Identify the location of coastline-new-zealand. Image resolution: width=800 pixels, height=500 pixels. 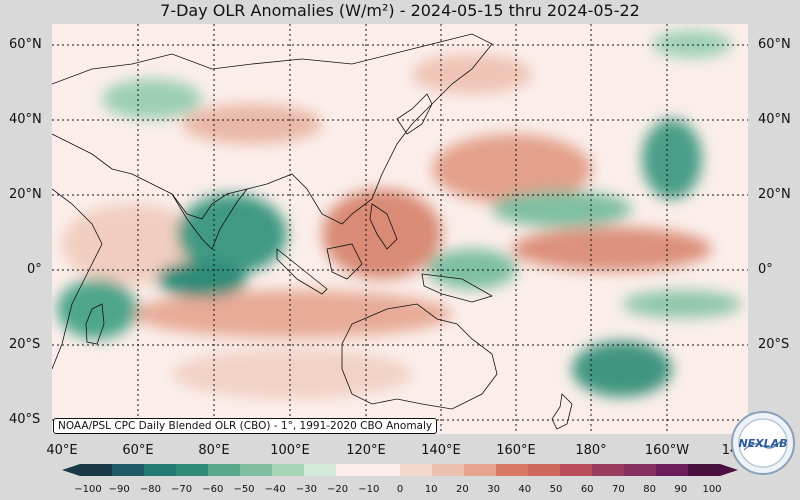
(562, 411).